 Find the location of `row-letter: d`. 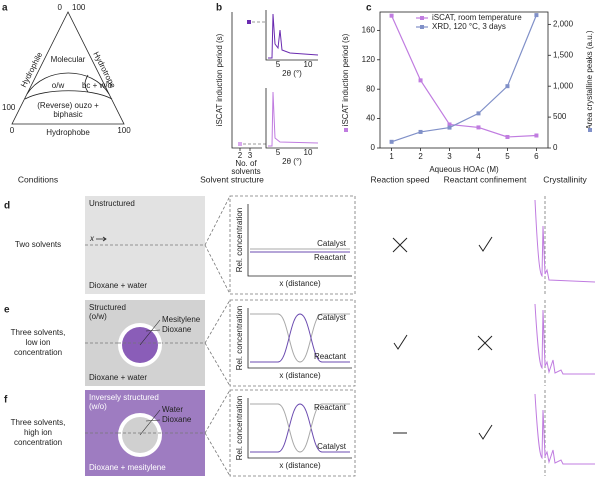

row-letter: d is located at coordinates (7, 206).